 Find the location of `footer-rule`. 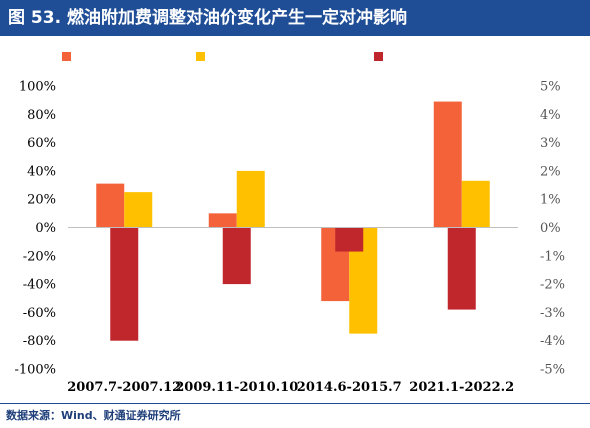

footer-rule is located at coordinates (295, 403).